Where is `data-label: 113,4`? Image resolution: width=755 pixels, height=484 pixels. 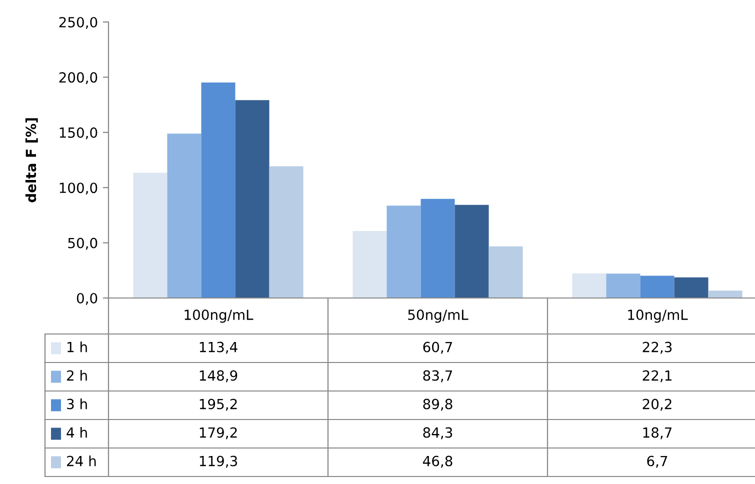
data-label: 113,4 is located at coordinates (219, 348).